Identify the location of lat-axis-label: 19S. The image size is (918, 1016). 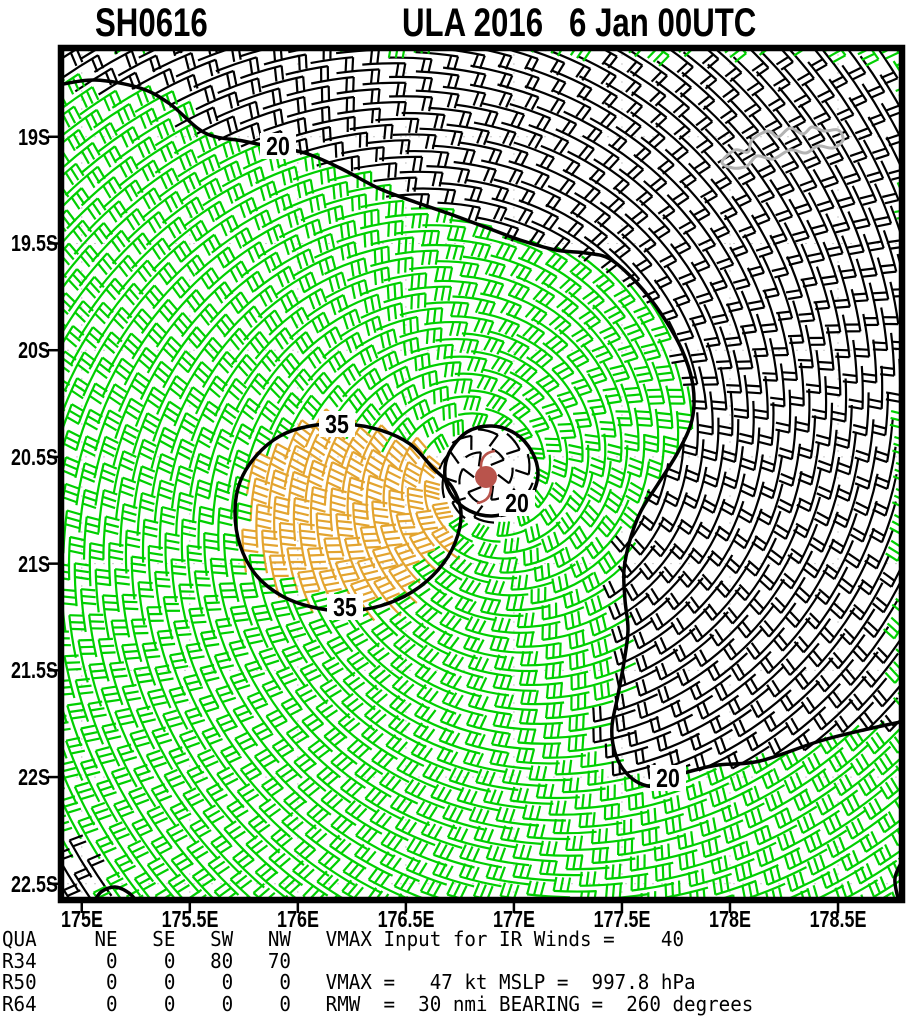
(30, 137).